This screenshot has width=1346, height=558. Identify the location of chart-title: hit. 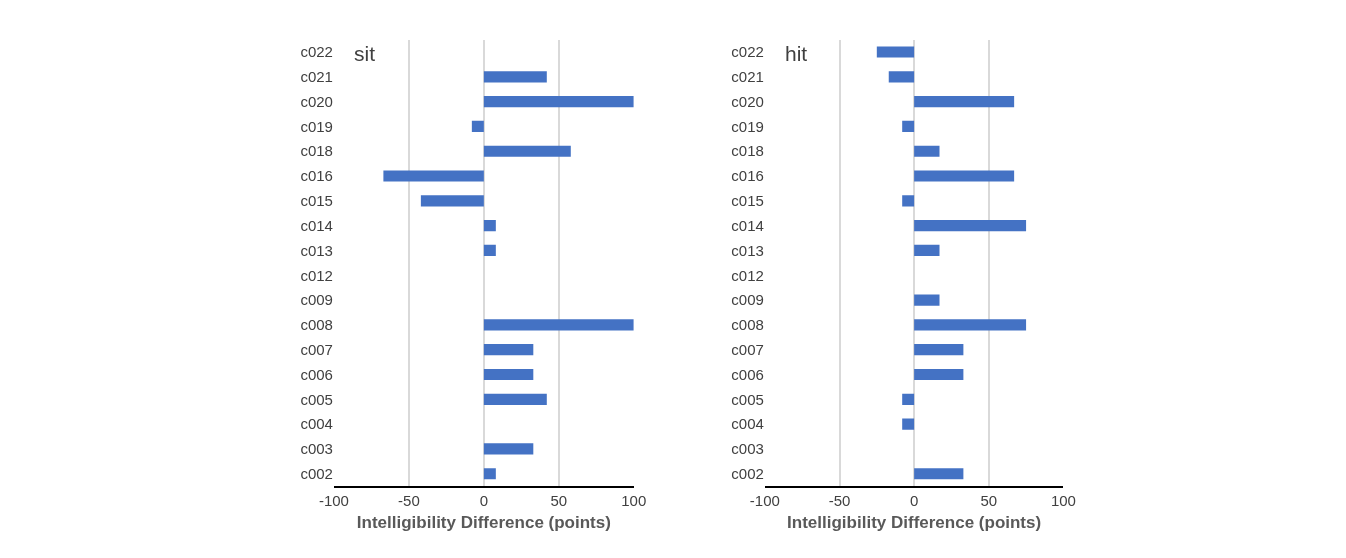
(796, 53).